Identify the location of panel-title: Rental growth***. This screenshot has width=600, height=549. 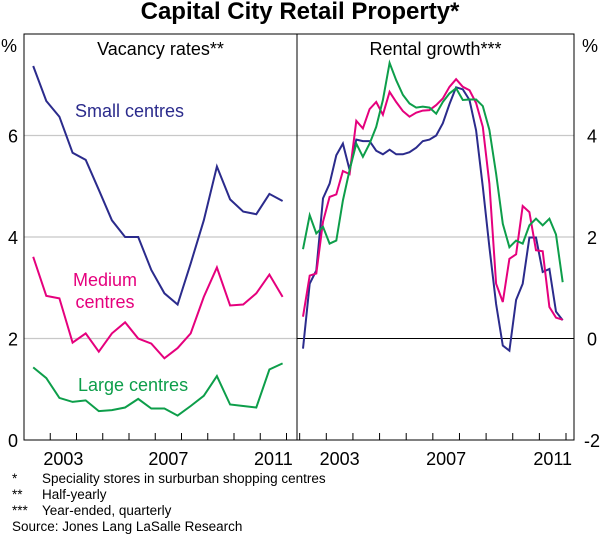
(435, 49).